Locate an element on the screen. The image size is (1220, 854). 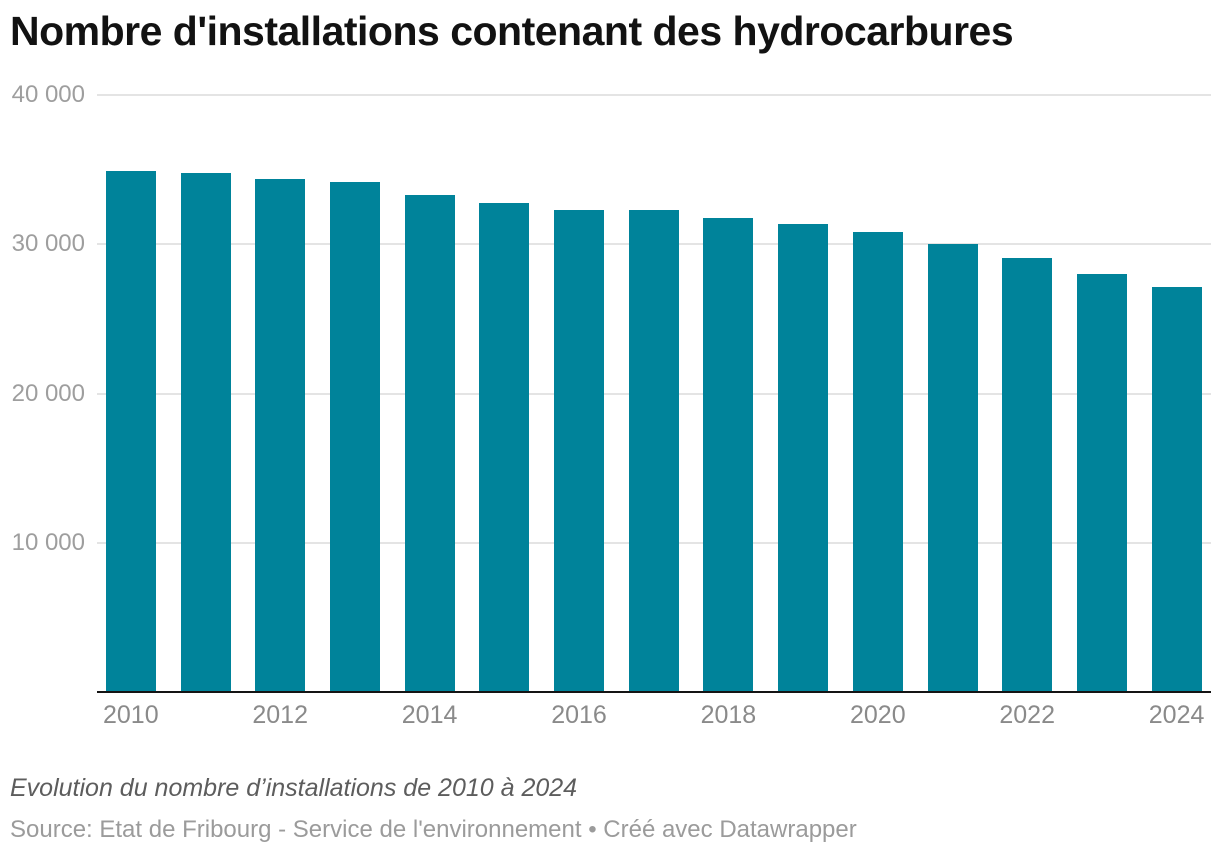
bar-2020 is located at coordinates (877, 462).